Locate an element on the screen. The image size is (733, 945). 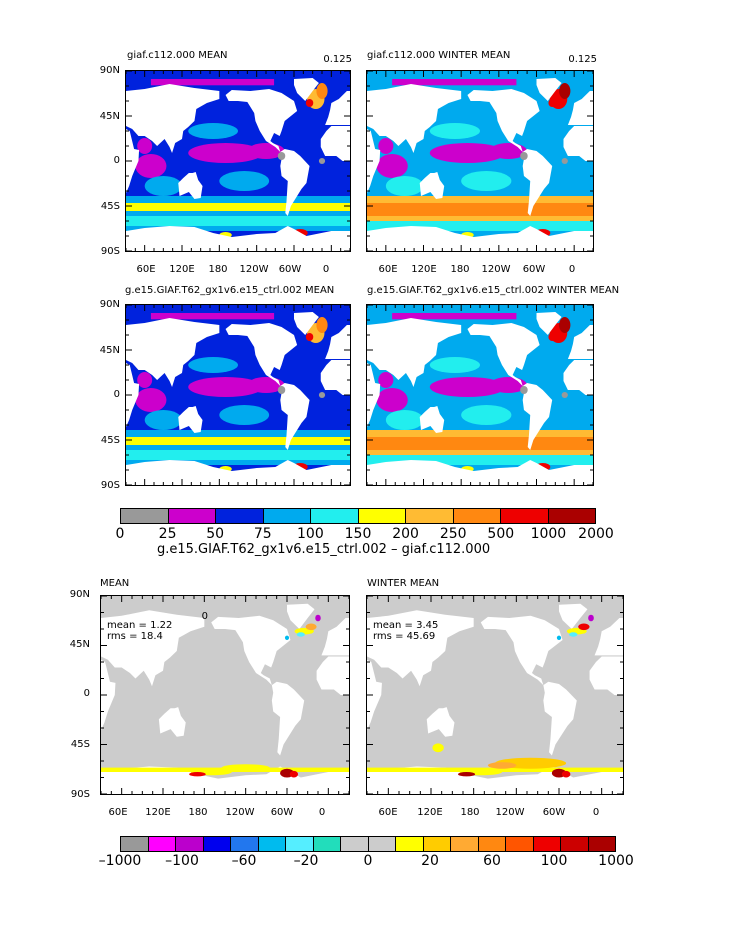
colorbar-tick-label: 200 is located at coordinates (405, 534).